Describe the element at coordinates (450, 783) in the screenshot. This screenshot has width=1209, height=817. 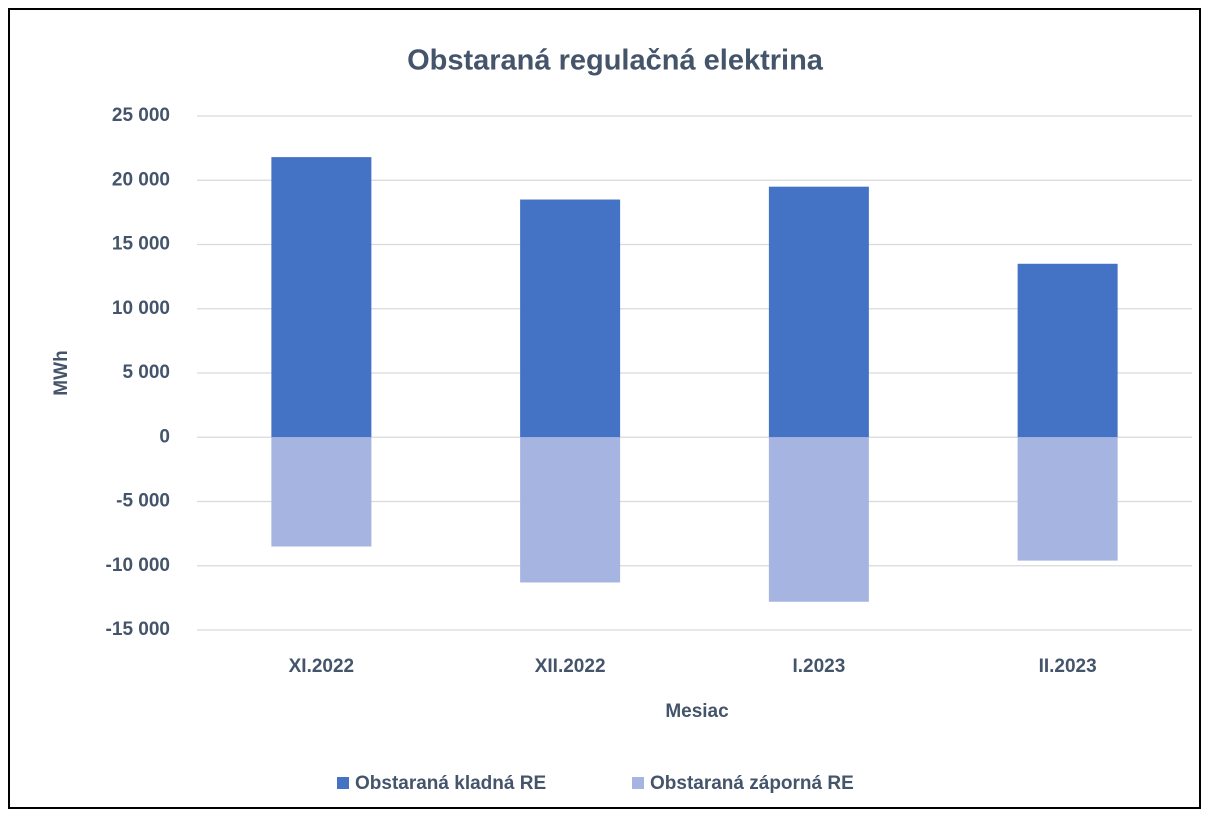
I see `legend-label: Obstaraná kladná RE` at that location.